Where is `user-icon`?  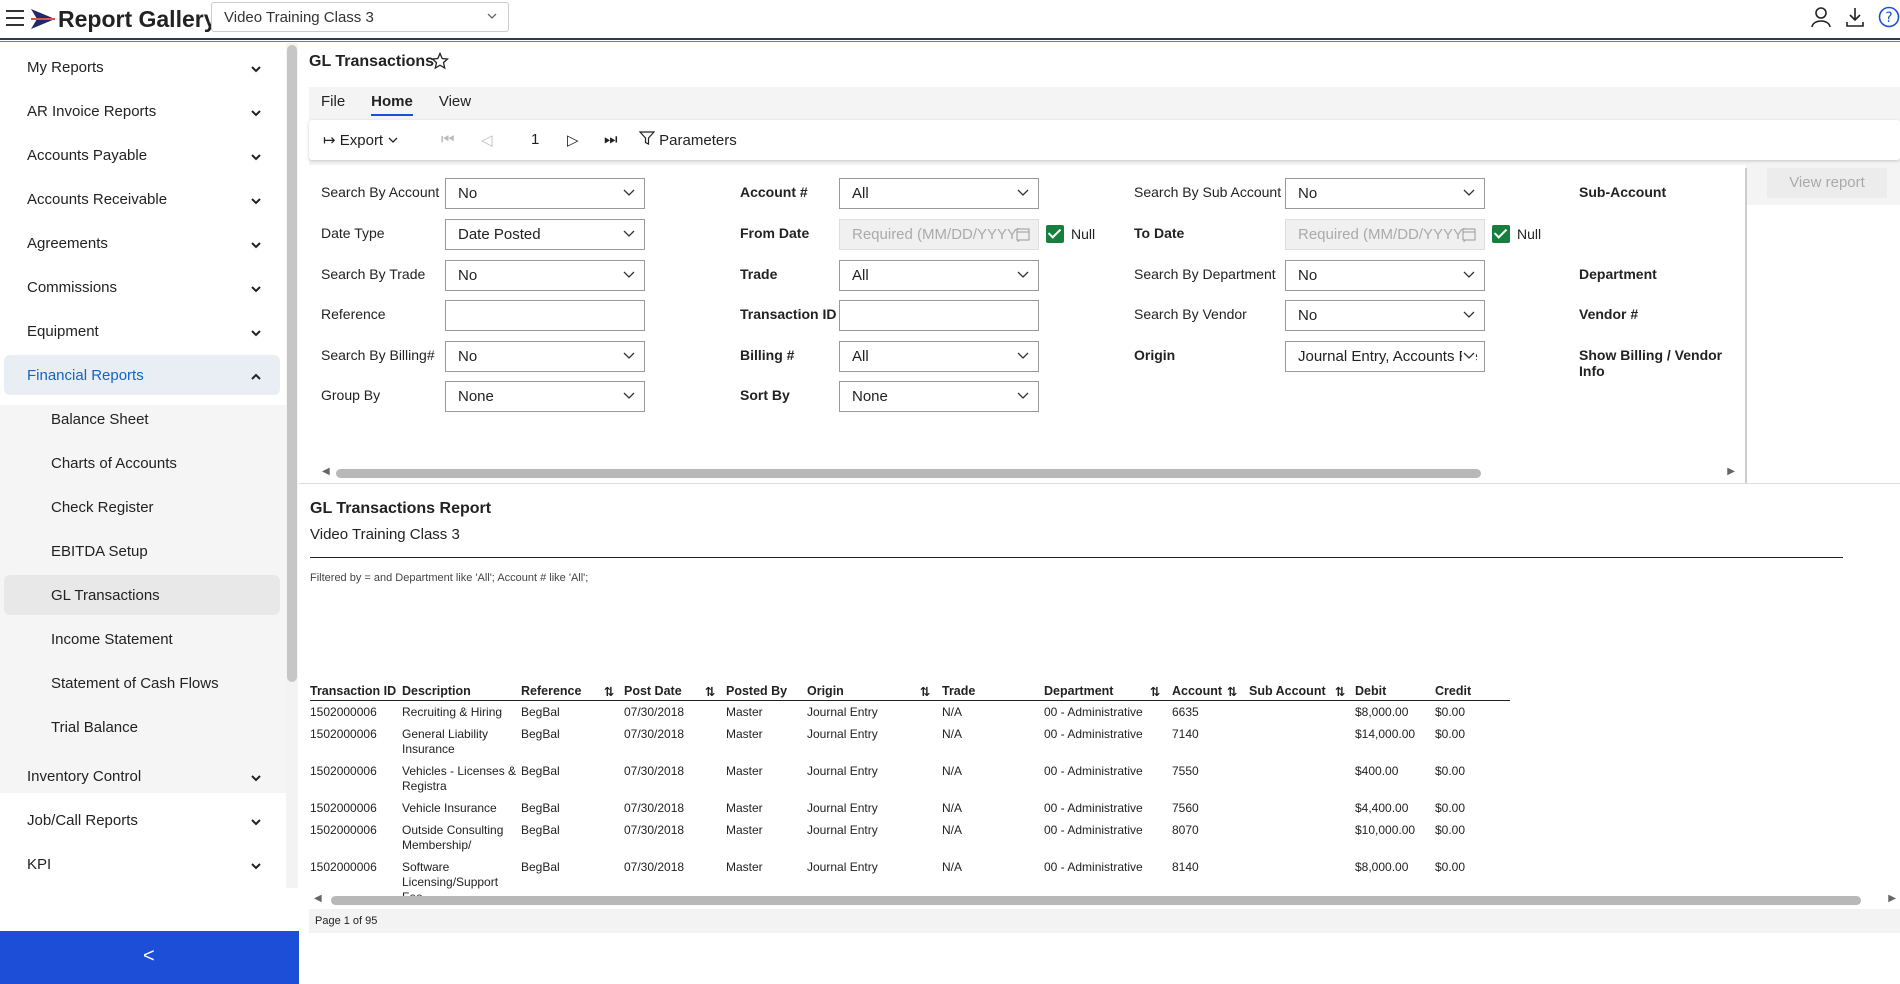
user-icon is located at coordinates (1821, 17).